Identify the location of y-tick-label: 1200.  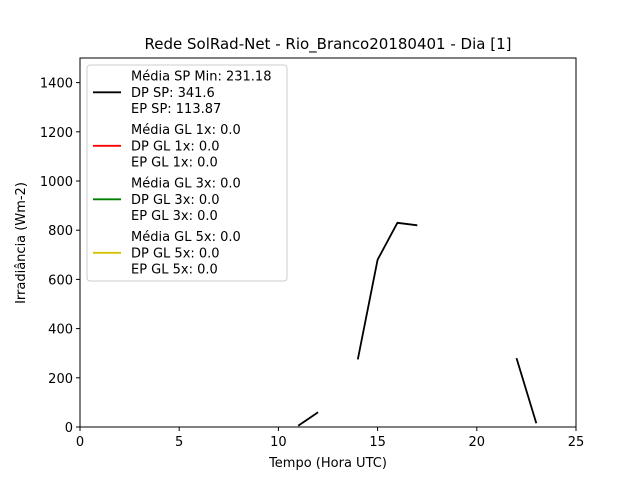
(56, 133).